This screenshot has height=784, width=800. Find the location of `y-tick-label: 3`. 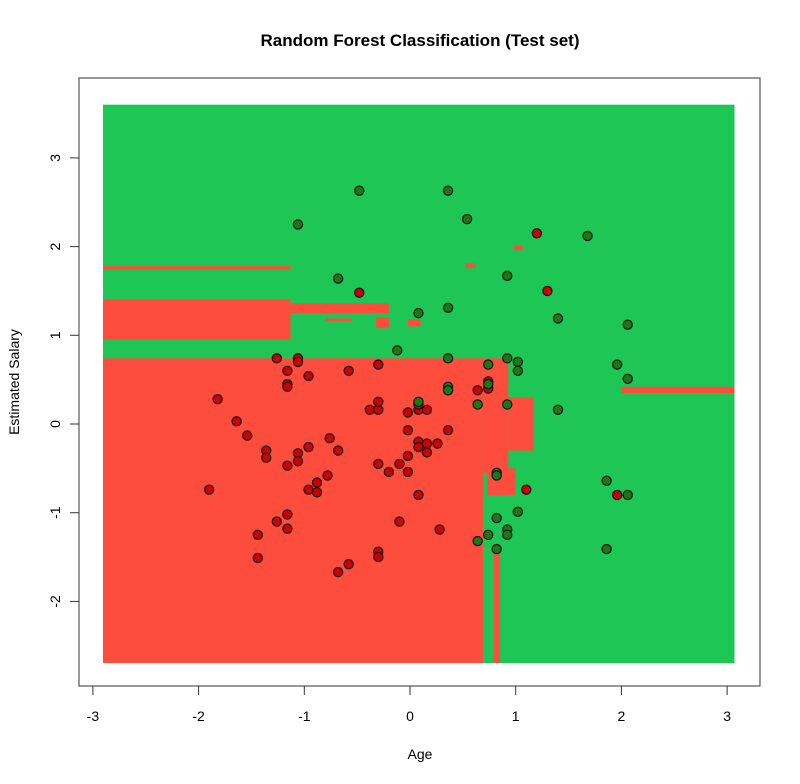

y-tick-label: 3 is located at coordinates (55, 158).